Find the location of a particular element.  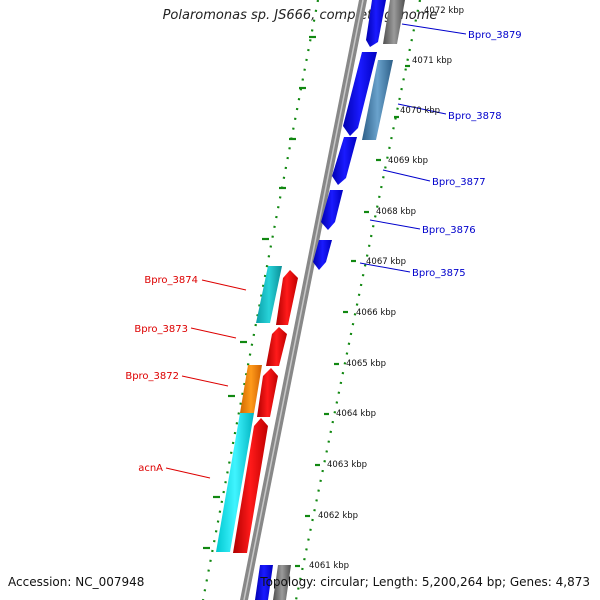

genes-value: 4,873 is located at coordinates (572, 582).